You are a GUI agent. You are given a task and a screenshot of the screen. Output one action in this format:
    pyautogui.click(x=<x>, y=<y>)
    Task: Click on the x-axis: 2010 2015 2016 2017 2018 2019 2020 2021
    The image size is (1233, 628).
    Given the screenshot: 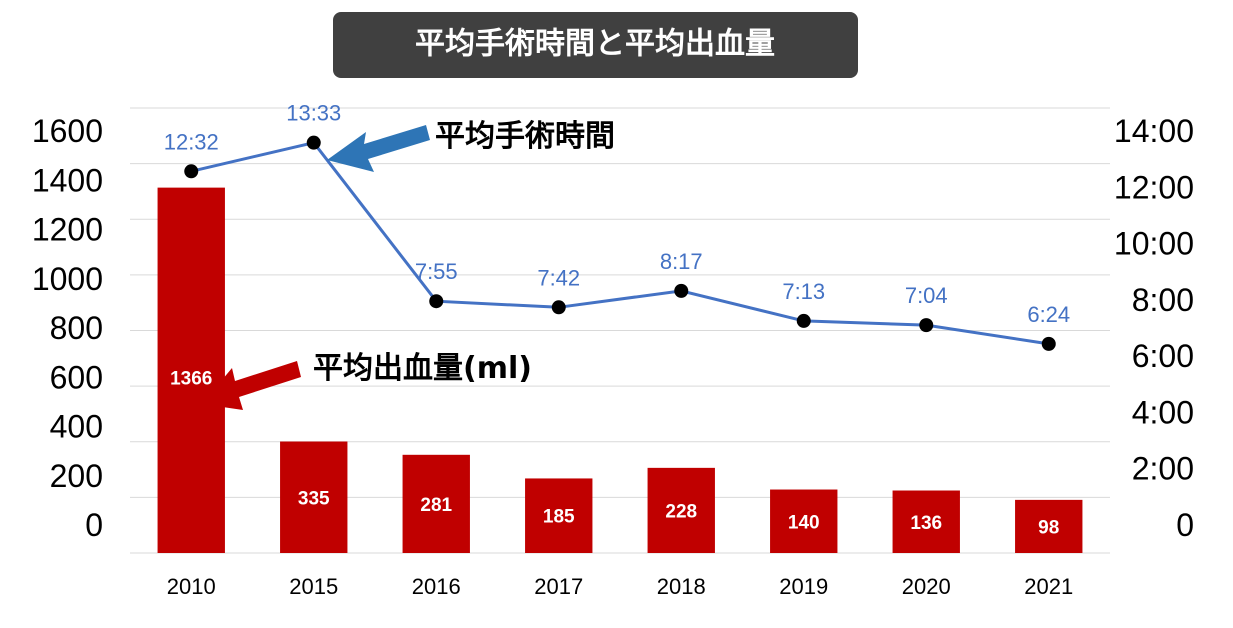 What is the action you would take?
    pyautogui.click(x=620, y=586)
    